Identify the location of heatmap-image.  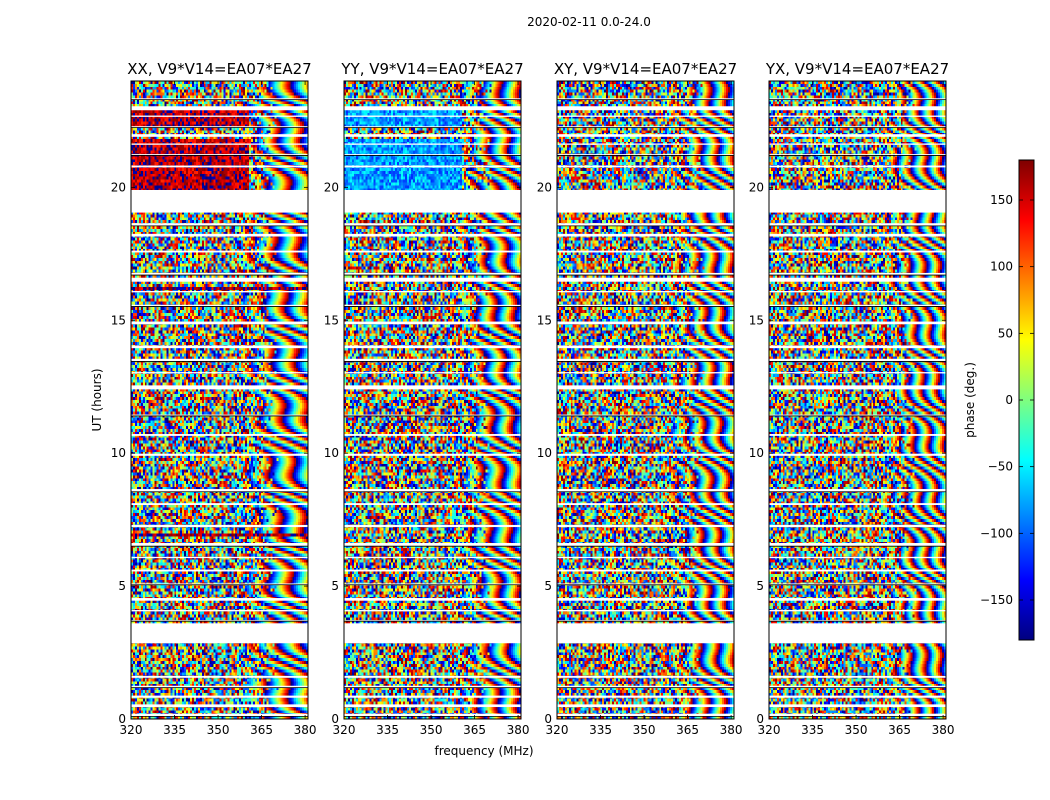
(432, 400).